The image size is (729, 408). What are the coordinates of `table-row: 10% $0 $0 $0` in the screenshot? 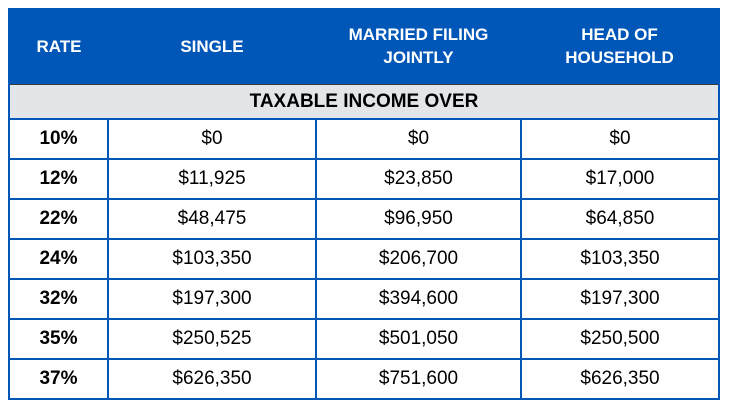 It's located at (364, 139).